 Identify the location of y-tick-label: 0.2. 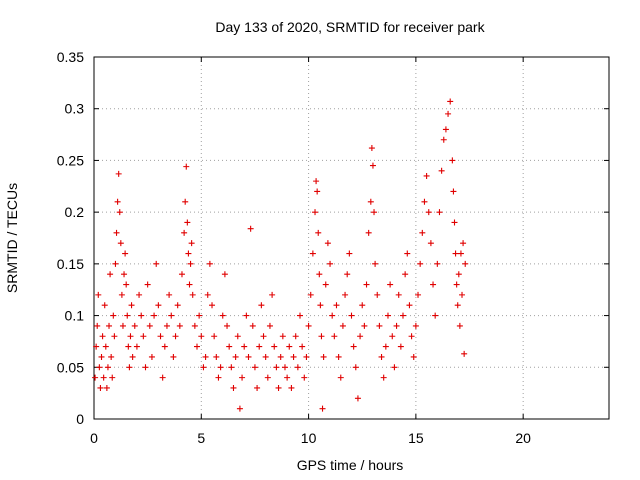
(75, 212).